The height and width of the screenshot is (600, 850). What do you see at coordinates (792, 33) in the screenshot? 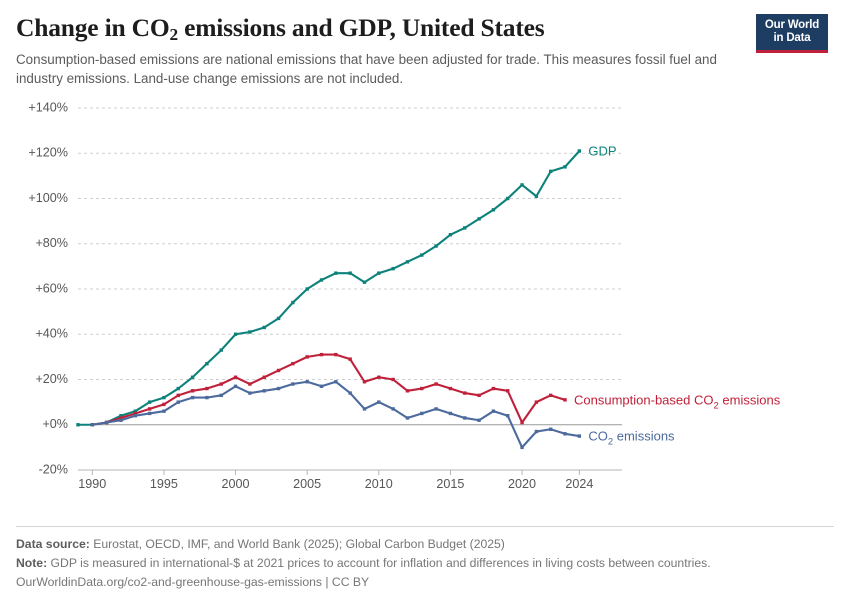
I see `owid-logo: Our World in Data` at bounding box center [792, 33].